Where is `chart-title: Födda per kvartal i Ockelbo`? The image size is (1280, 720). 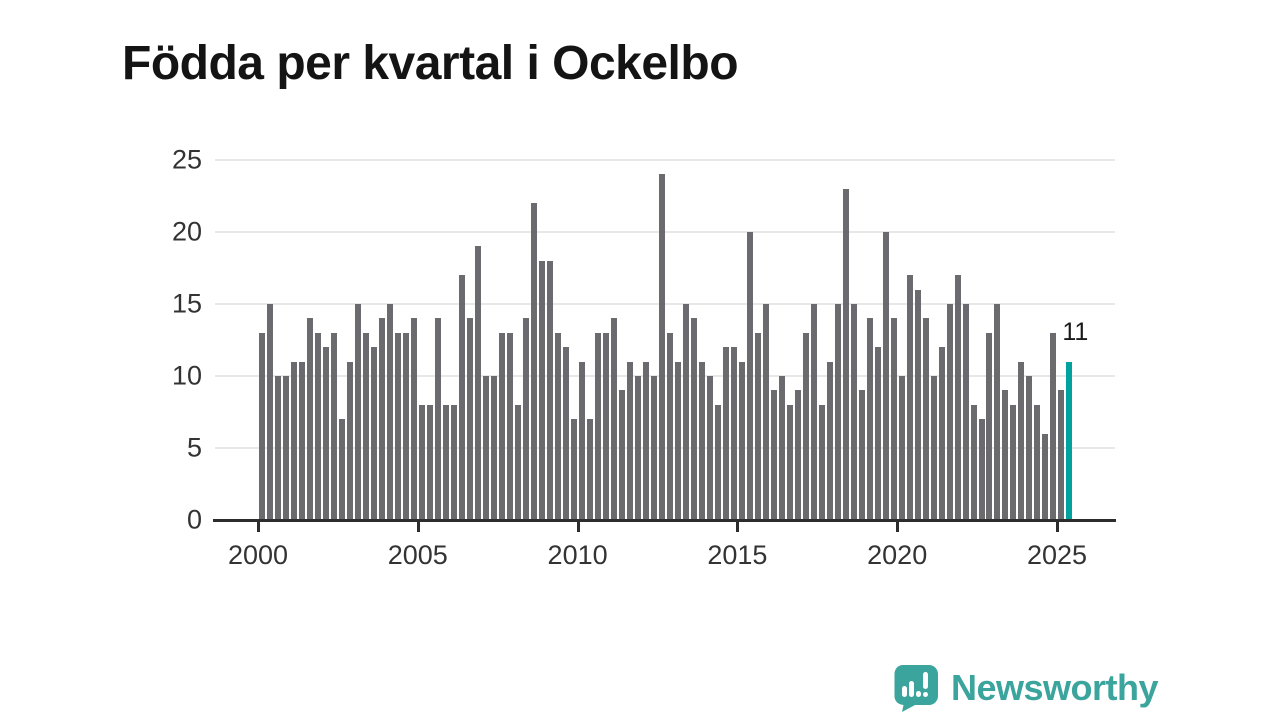
chart-title: Födda per kvartal i Ockelbo is located at coordinates (430, 64).